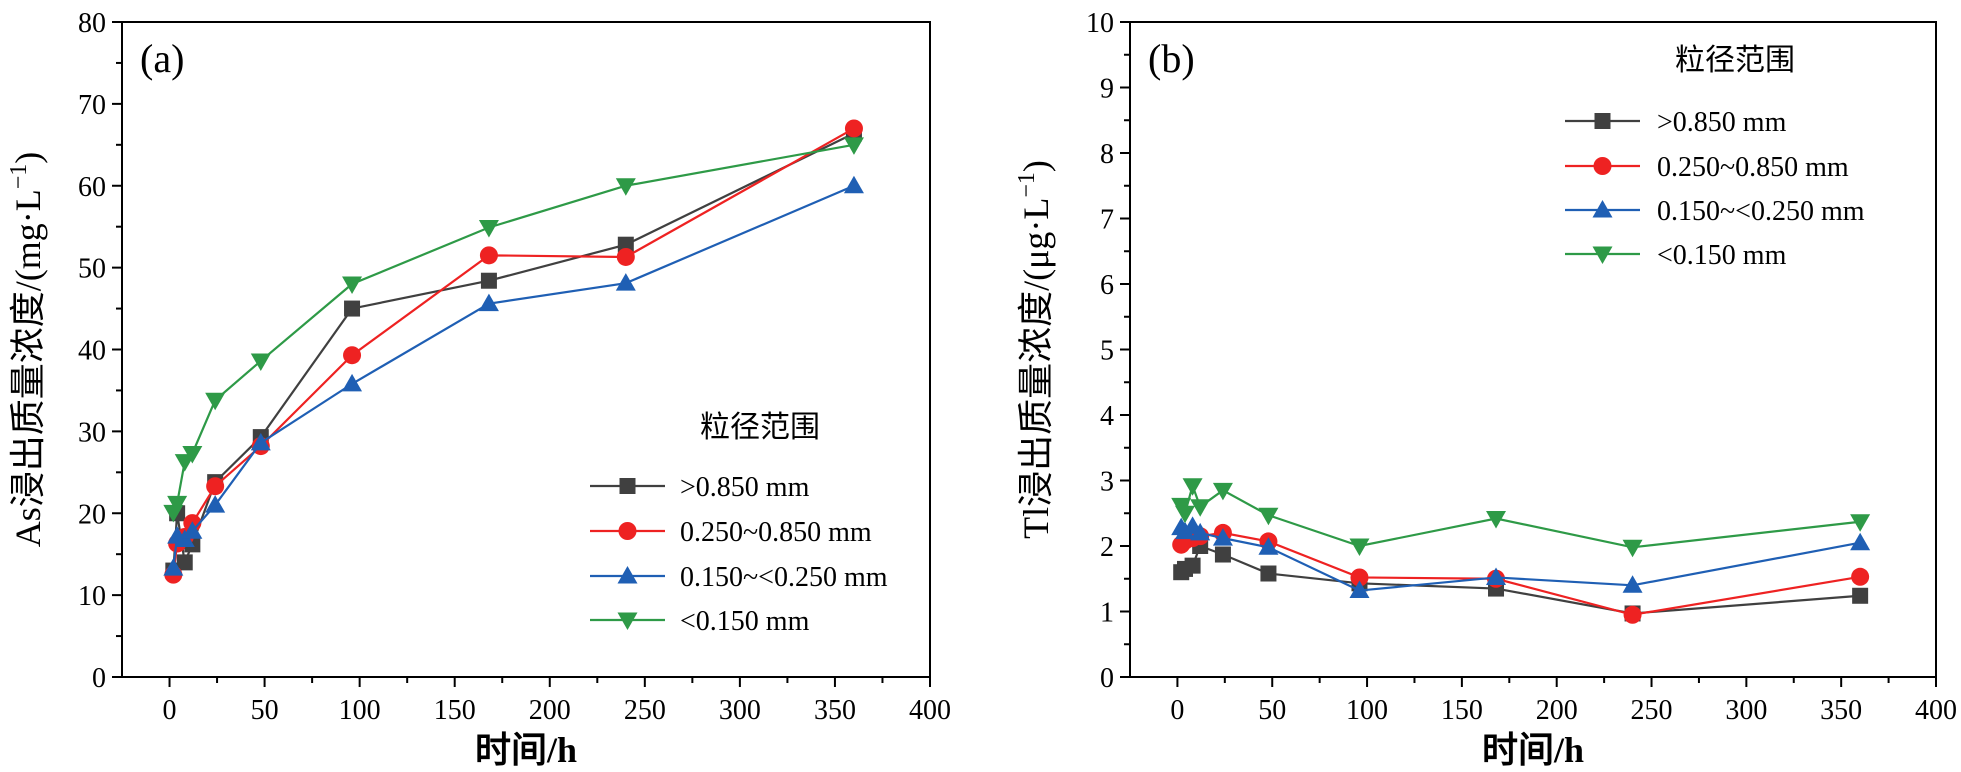 Image resolution: width=1961 pixels, height=772 pixels. What do you see at coordinates (1107, 351) in the screenshot?
I see `y-tick-label: 5` at bounding box center [1107, 351].